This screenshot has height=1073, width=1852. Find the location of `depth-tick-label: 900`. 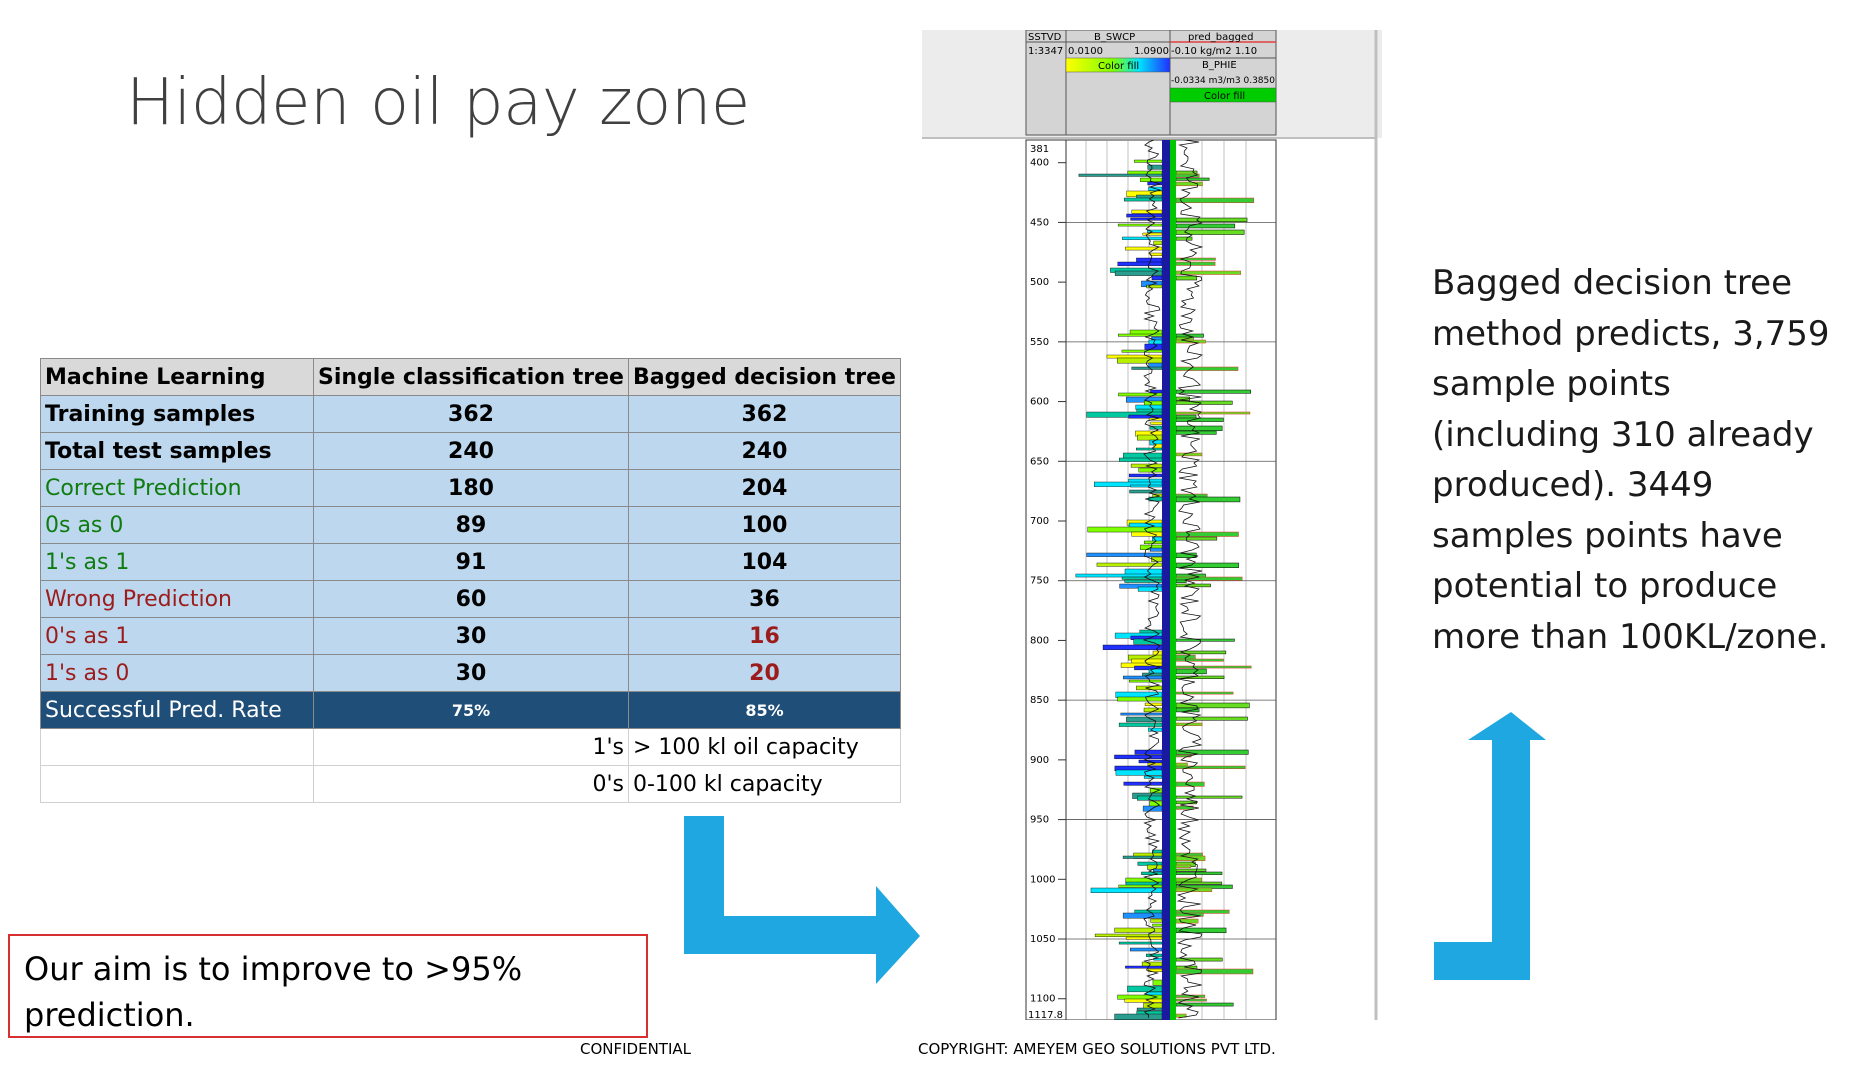

depth-tick-label: 900 is located at coordinates (1039, 760).